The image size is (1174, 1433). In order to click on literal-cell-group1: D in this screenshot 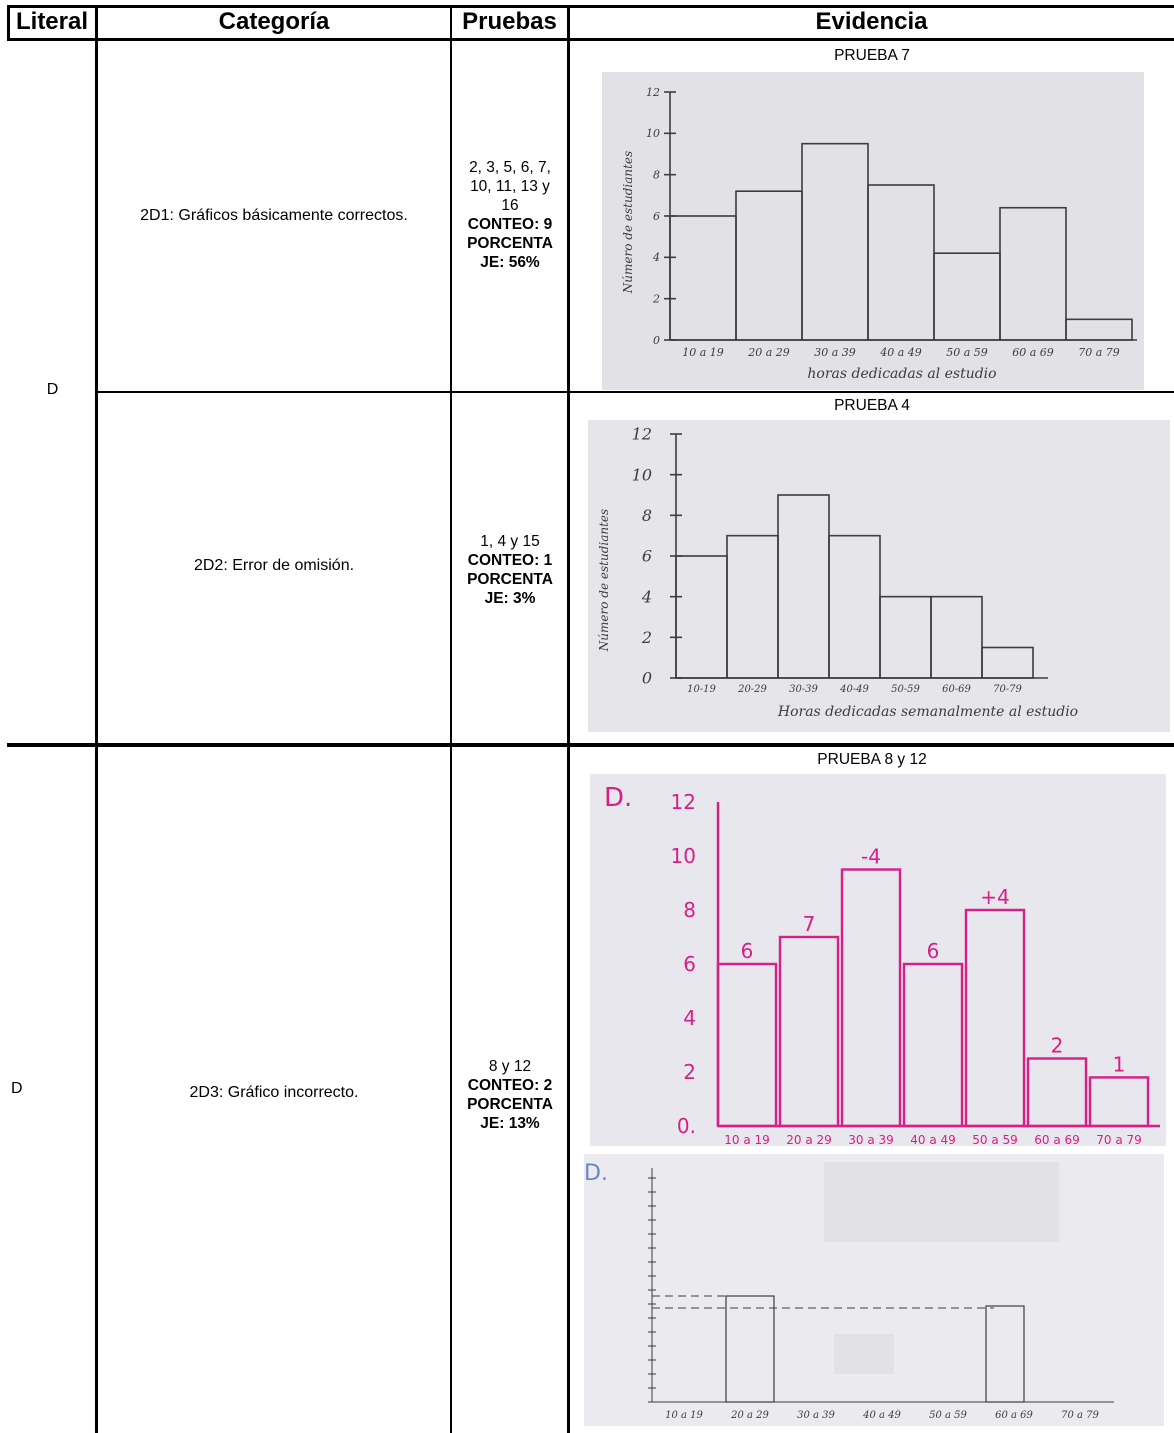, I will do `click(52, 389)`.